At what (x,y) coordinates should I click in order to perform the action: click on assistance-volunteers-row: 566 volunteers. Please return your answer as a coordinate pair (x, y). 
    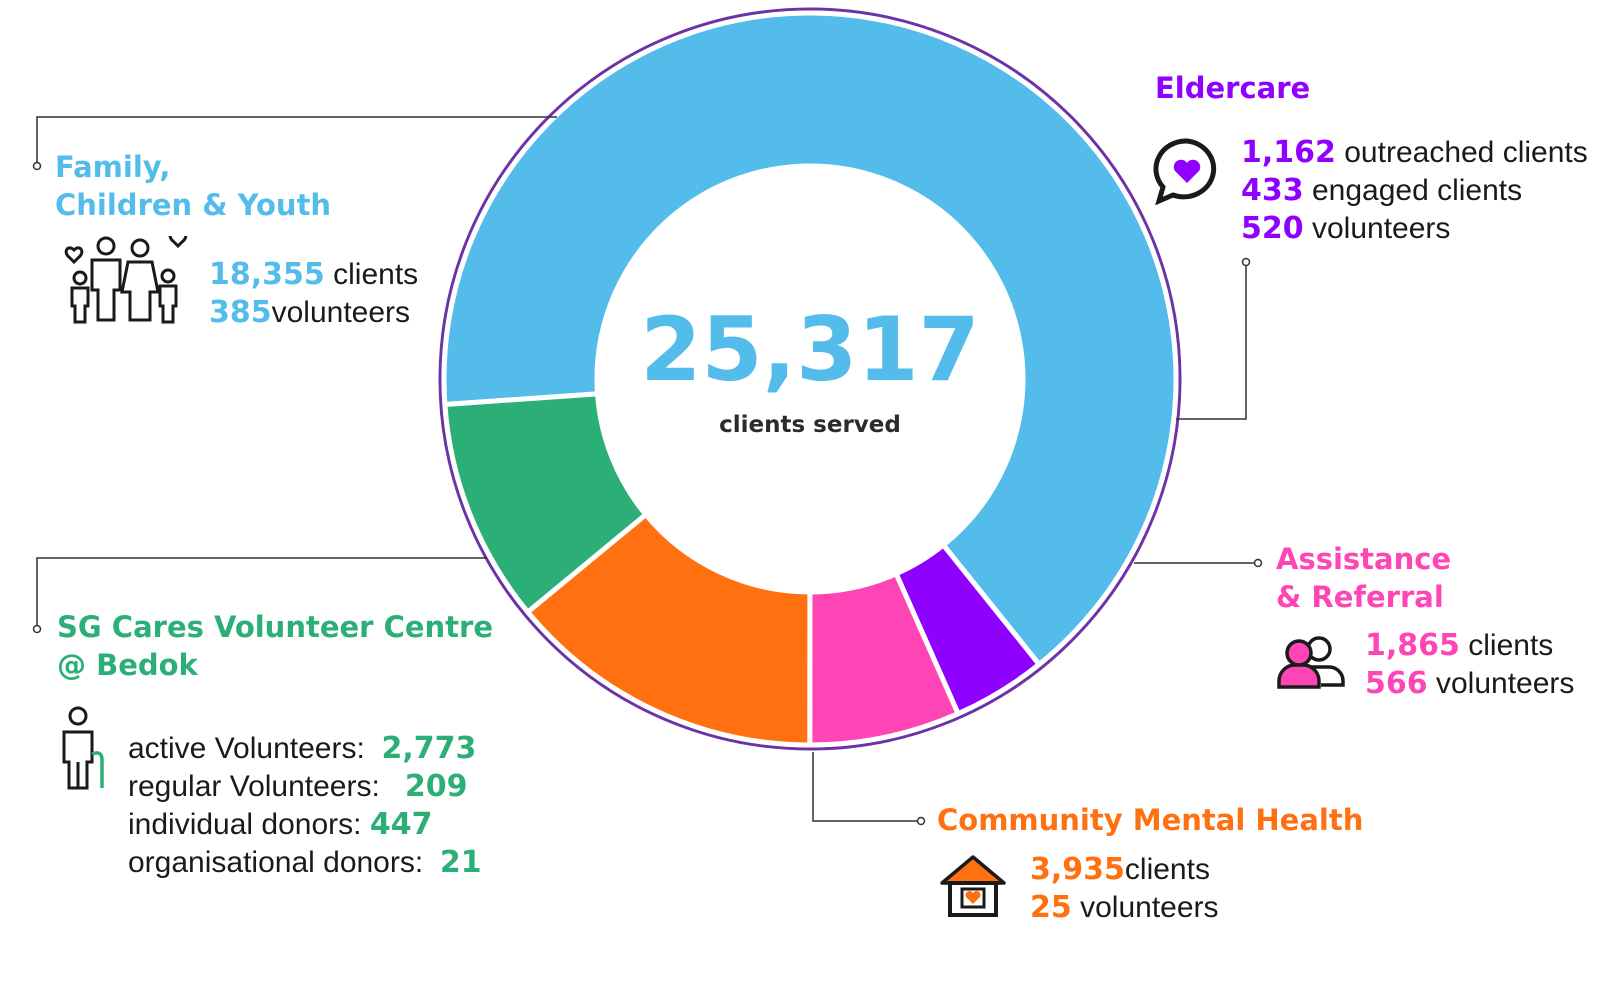
    Looking at the image, I should click on (1469, 684).